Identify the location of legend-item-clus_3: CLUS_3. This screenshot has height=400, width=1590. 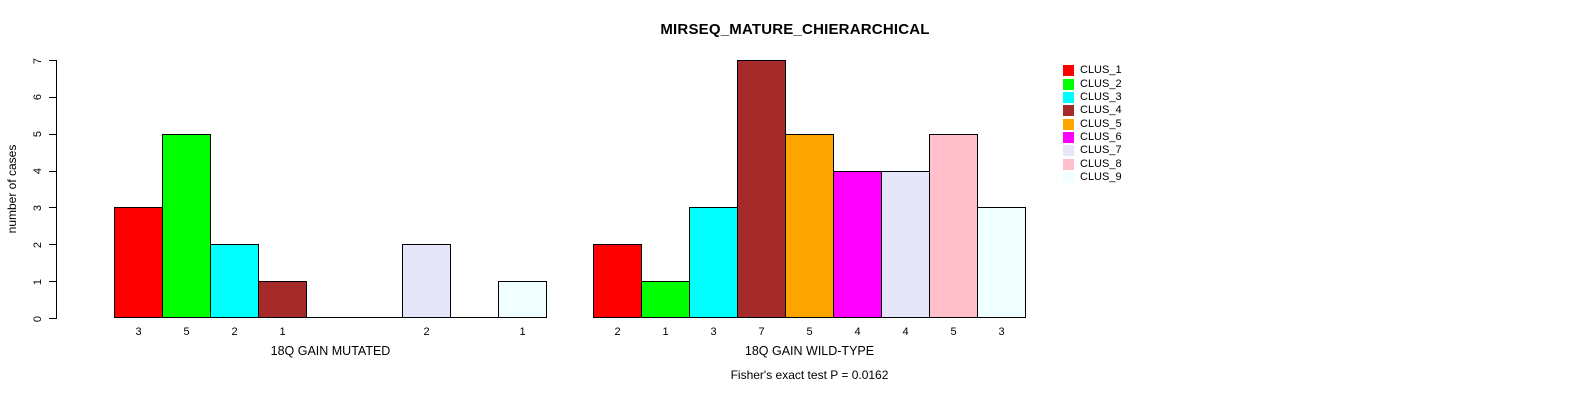
(1092, 97).